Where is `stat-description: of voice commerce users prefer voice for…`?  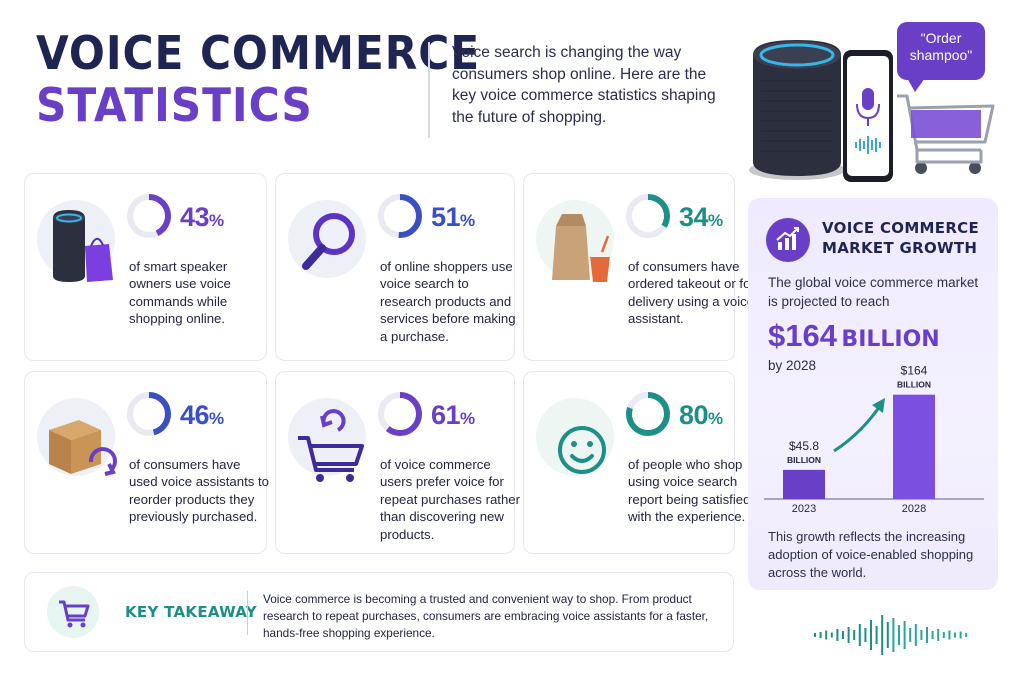 stat-description: of voice commerce users prefer voice for… is located at coordinates (450, 499).